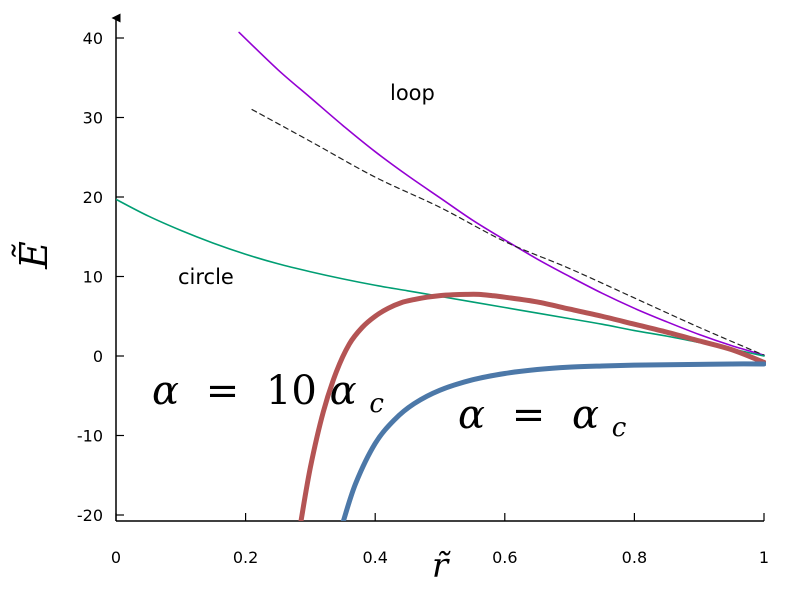 Image resolution: width=809 pixels, height=595 pixels. I want to click on y-tick-label: 10, so click(93, 277).